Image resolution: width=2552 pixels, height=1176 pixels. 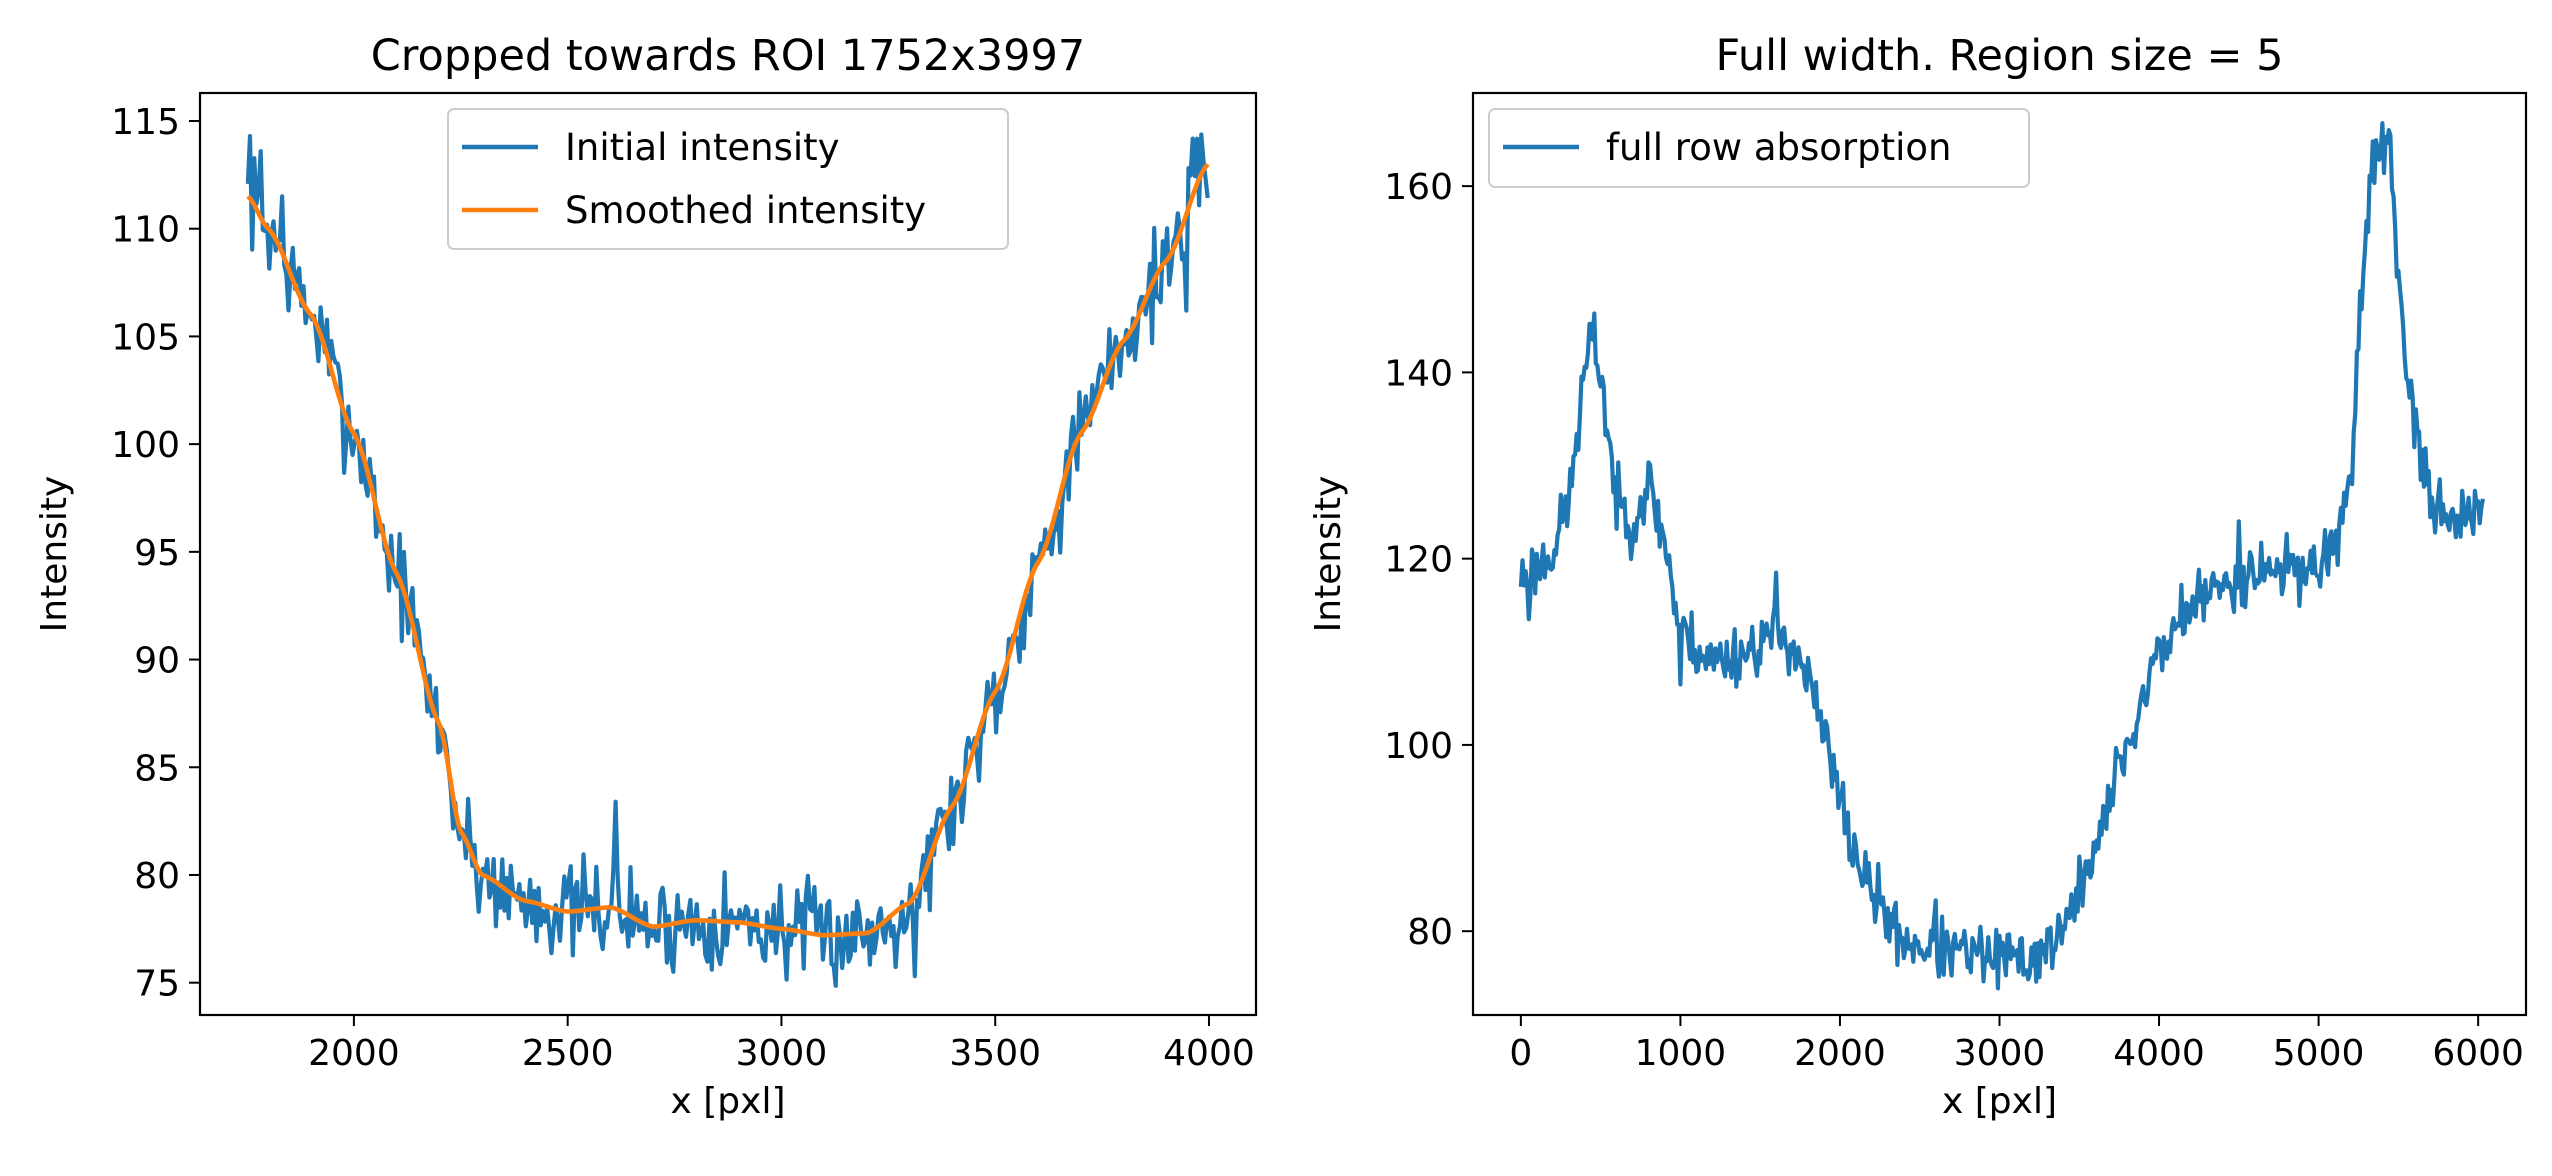 What do you see at coordinates (1328, 554) in the screenshot?
I see `right-y-axis-label: Intensity` at bounding box center [1328, 554].